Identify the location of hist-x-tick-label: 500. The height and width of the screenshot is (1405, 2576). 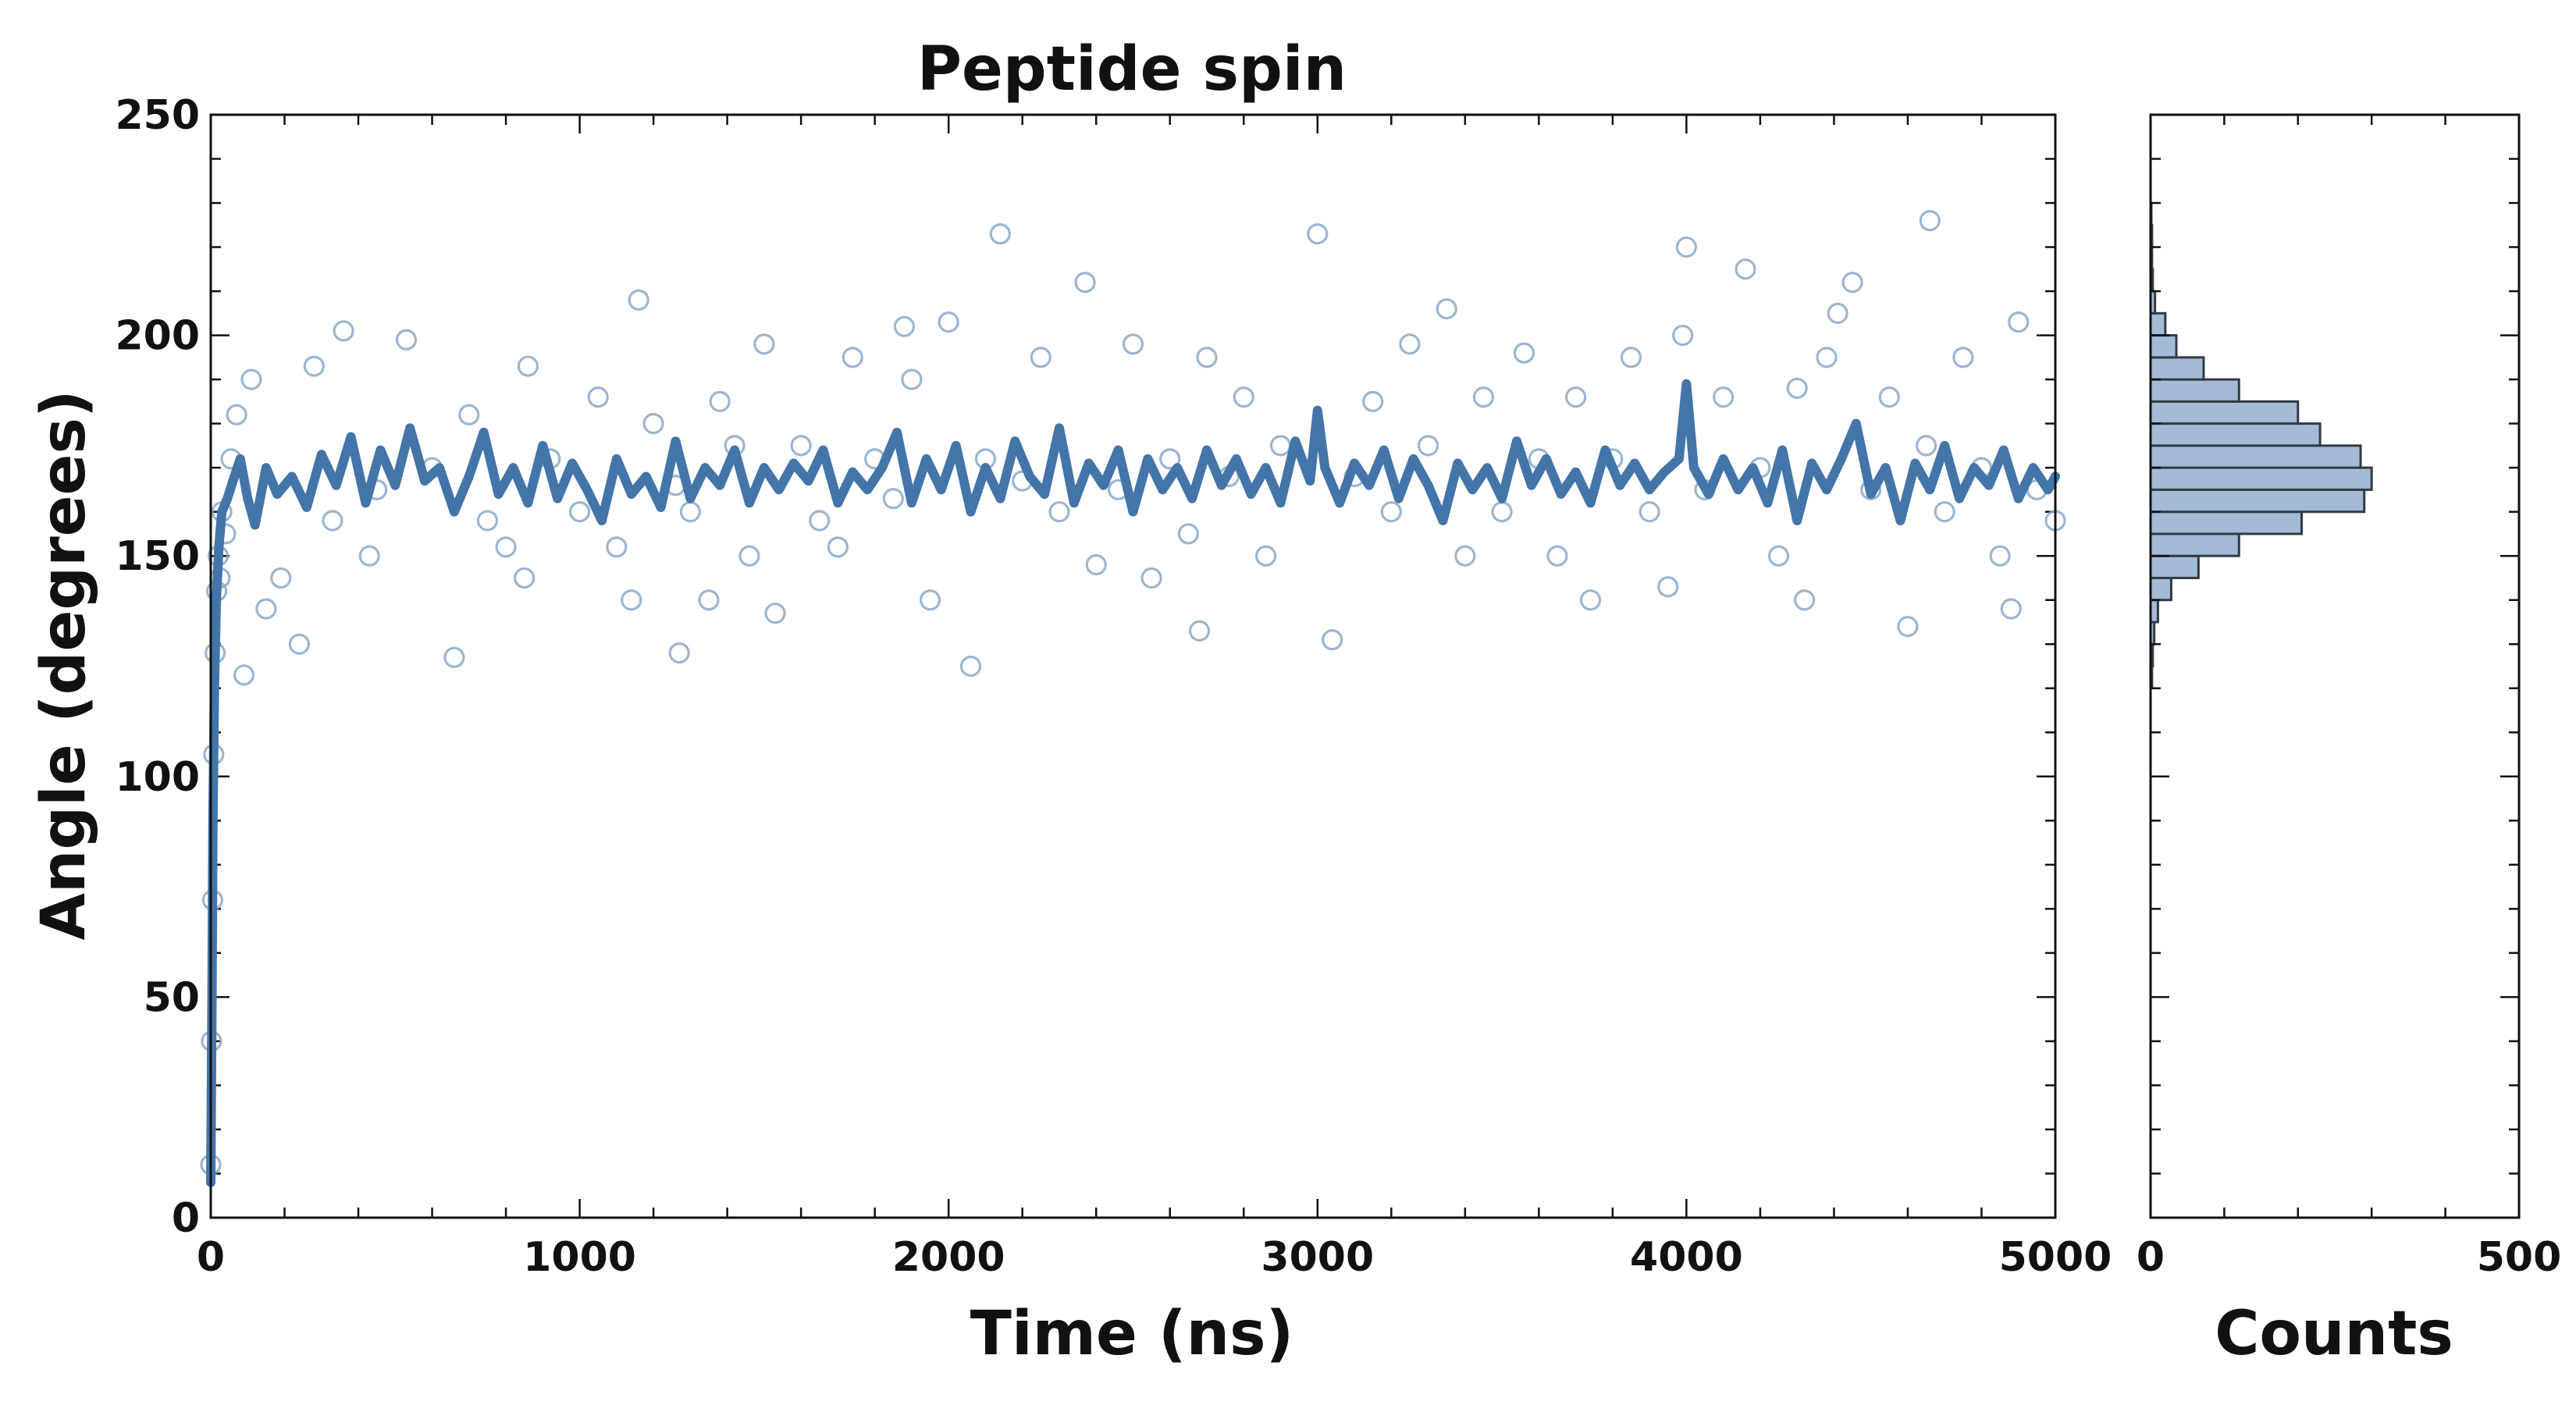
(2519, 1257).